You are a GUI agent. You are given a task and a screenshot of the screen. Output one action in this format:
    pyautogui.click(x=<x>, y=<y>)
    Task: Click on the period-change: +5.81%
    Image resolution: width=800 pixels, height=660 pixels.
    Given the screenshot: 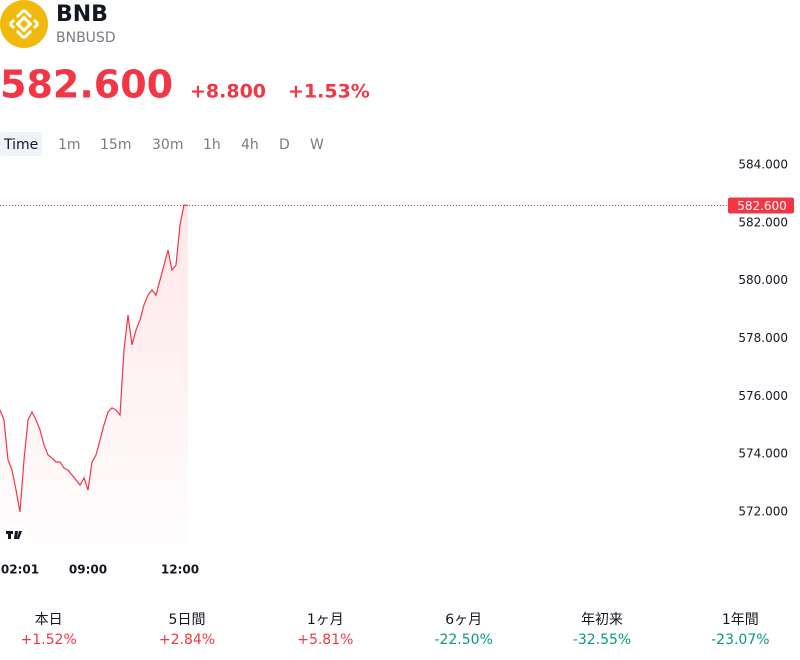 What is the action you would take?
    pyautogui.click(x=325, y=640)
    